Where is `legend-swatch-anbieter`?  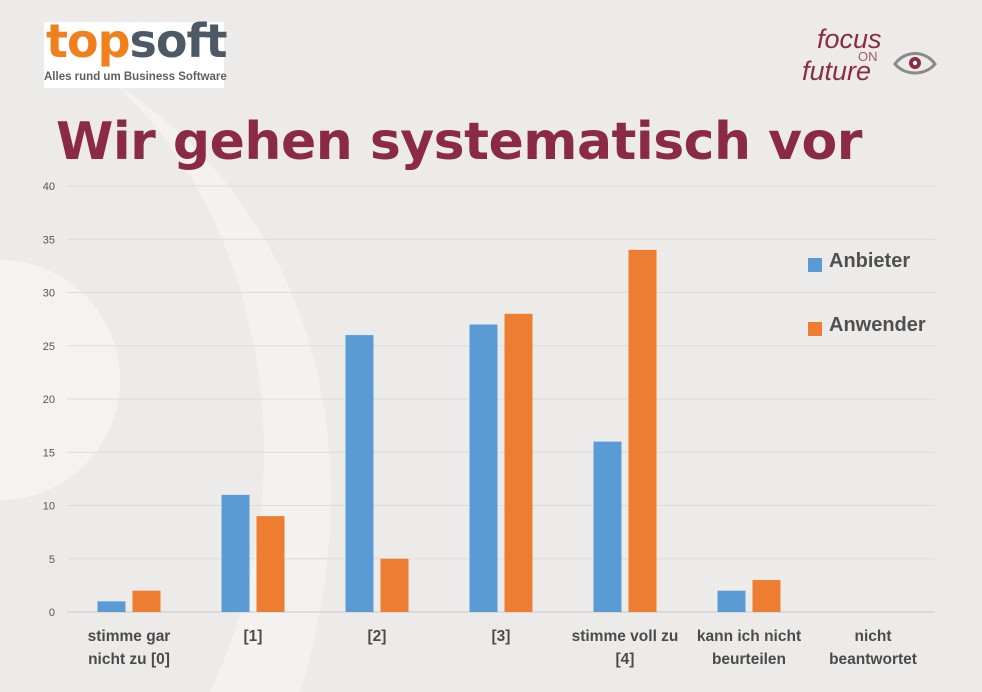 legend-swatch-anbieter is located at coordinates (815, 265).